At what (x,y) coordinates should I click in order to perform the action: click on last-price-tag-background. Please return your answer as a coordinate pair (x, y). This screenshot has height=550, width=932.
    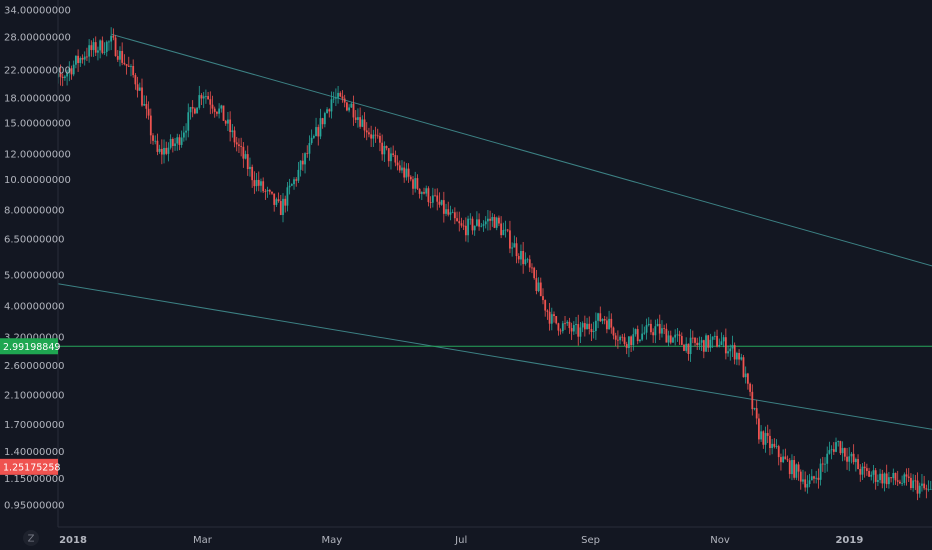
    Looking at the image, I should click on (29, 466).